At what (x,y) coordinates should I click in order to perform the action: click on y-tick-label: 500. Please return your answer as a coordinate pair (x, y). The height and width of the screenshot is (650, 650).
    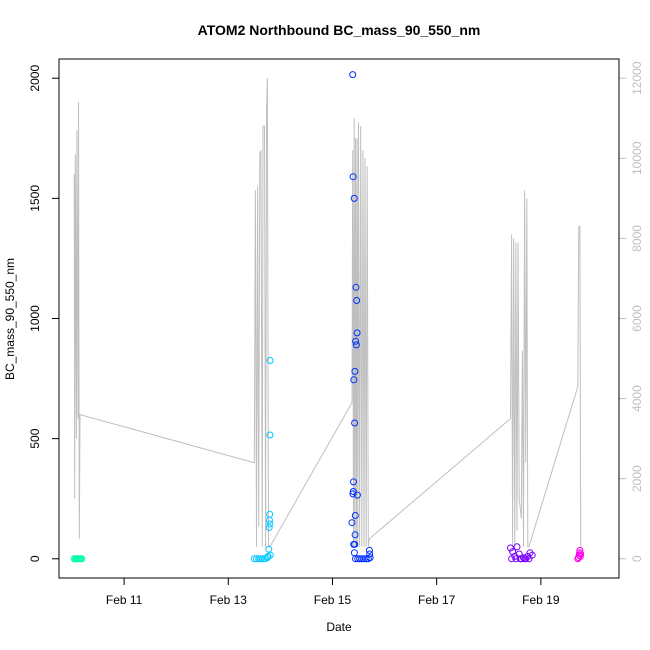
    Looking at the image, I should click on (35, 438).